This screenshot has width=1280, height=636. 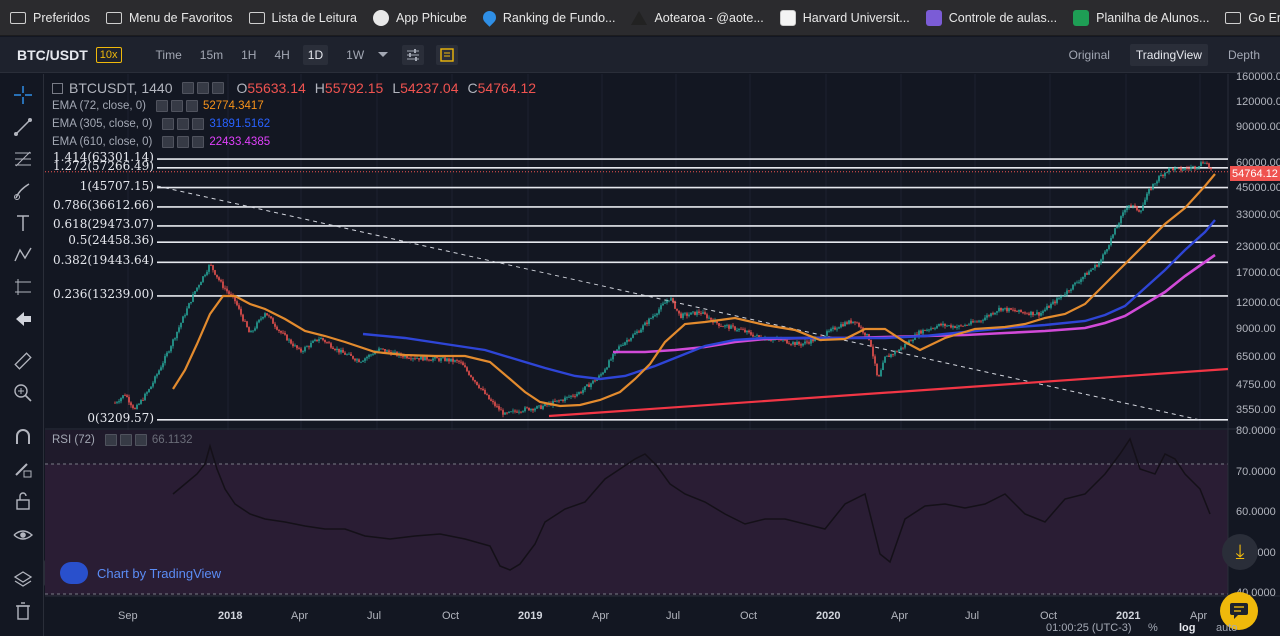 I want to click on auto-toggle: auto, so click(x=1227, y=628).